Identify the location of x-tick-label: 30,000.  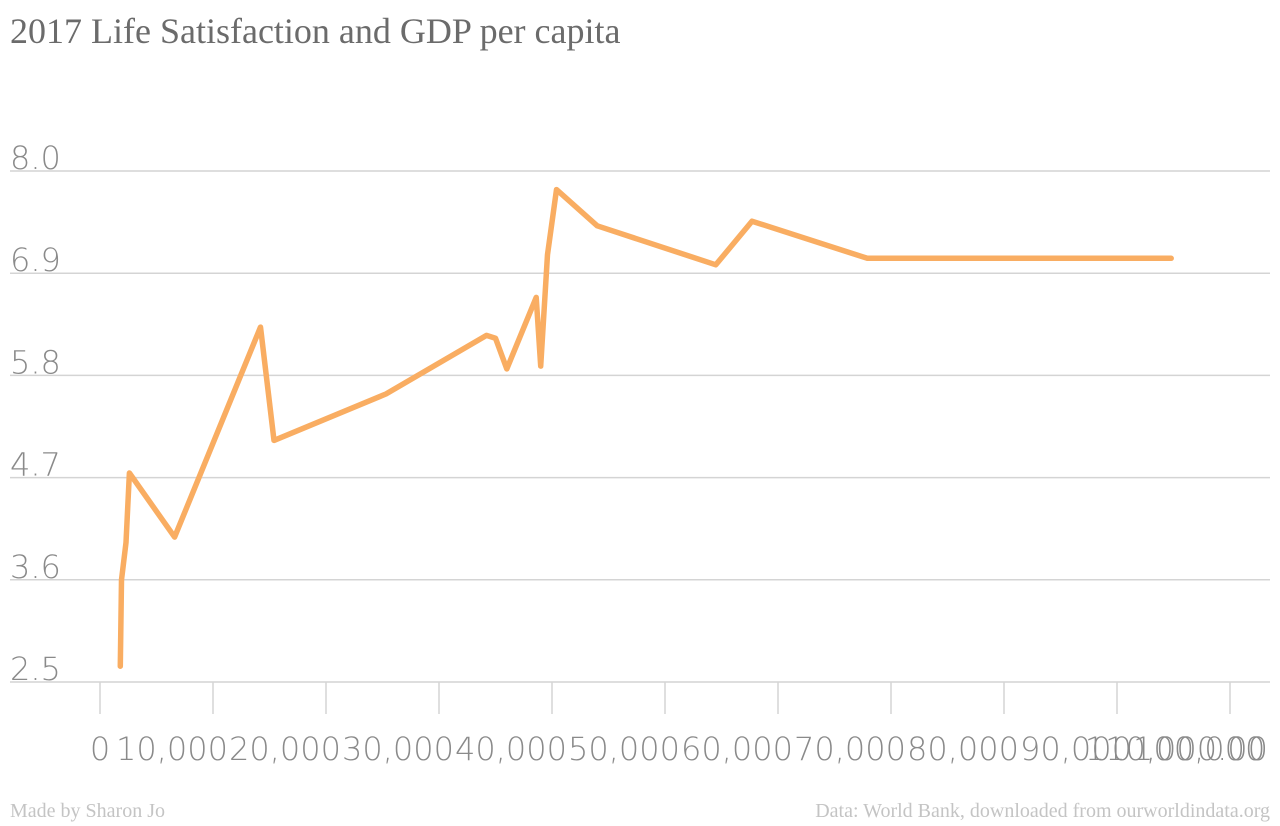
(398, 749).